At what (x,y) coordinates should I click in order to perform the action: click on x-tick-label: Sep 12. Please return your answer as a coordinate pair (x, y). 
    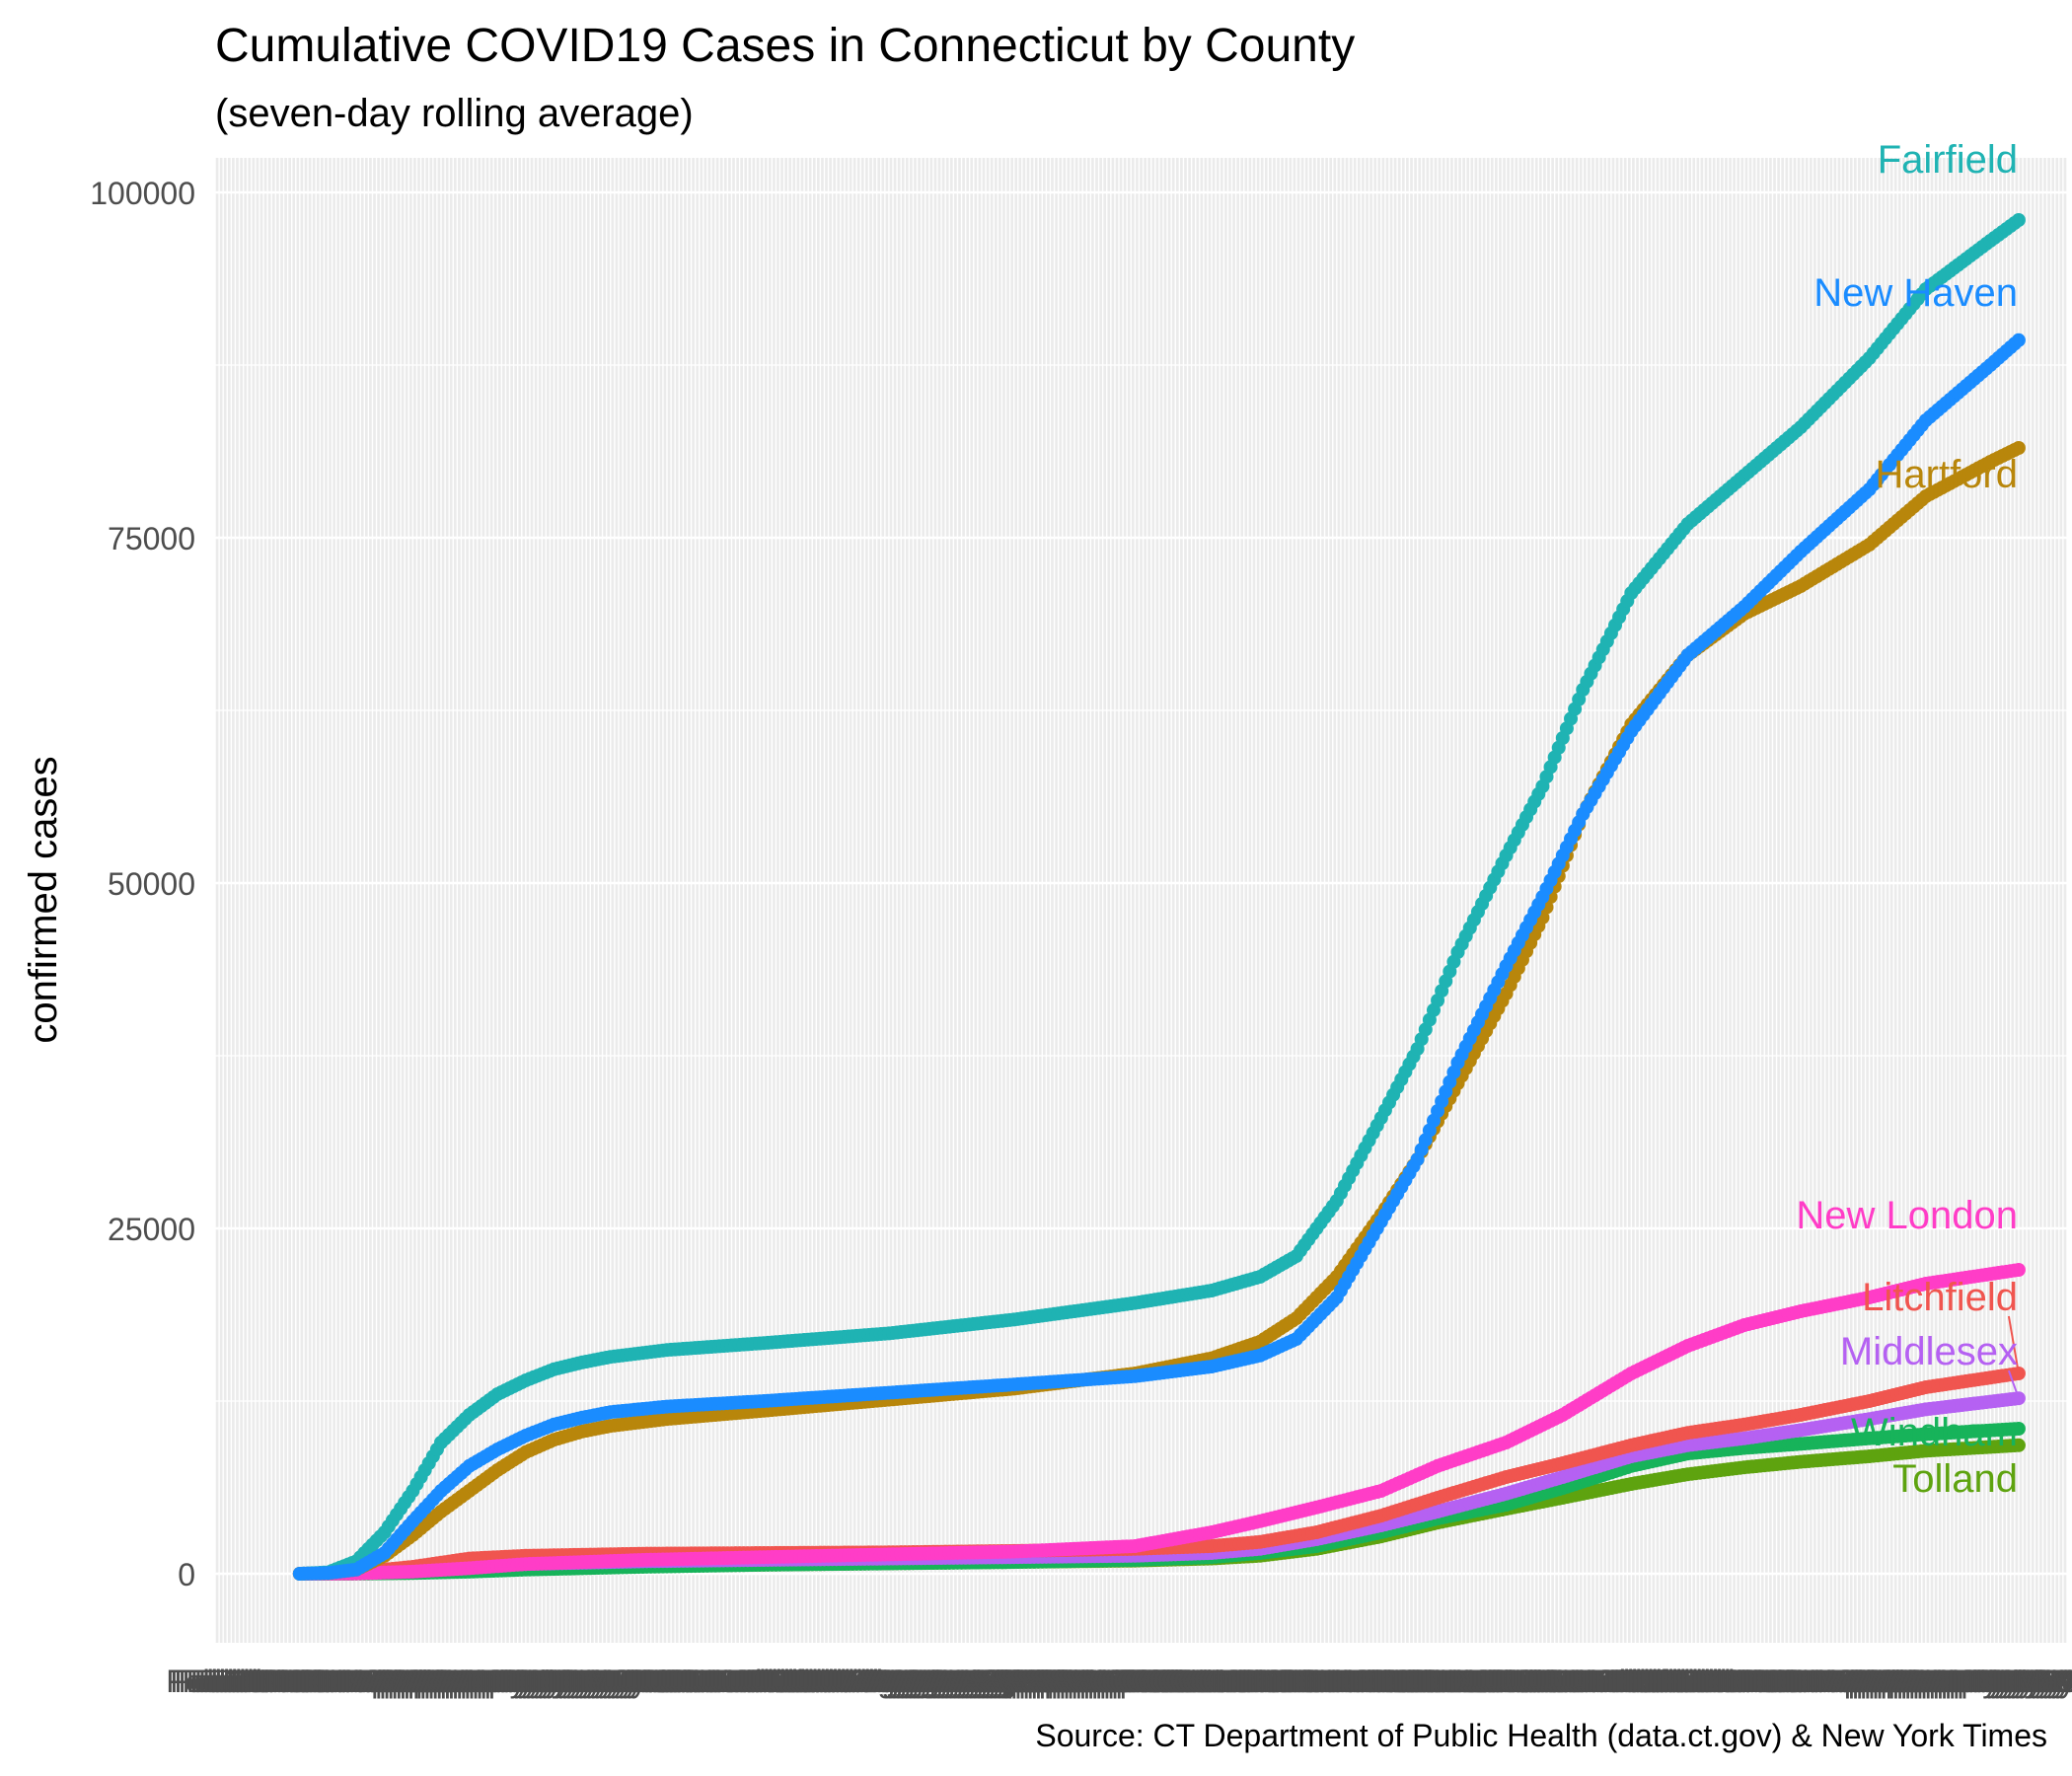
    Looking at the image, I should click on (1058, 1682).